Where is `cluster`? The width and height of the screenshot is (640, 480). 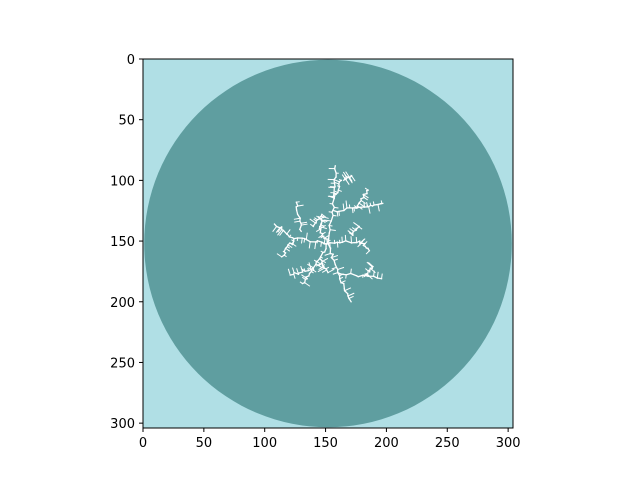
cluster is located at coordinates (328, 234).